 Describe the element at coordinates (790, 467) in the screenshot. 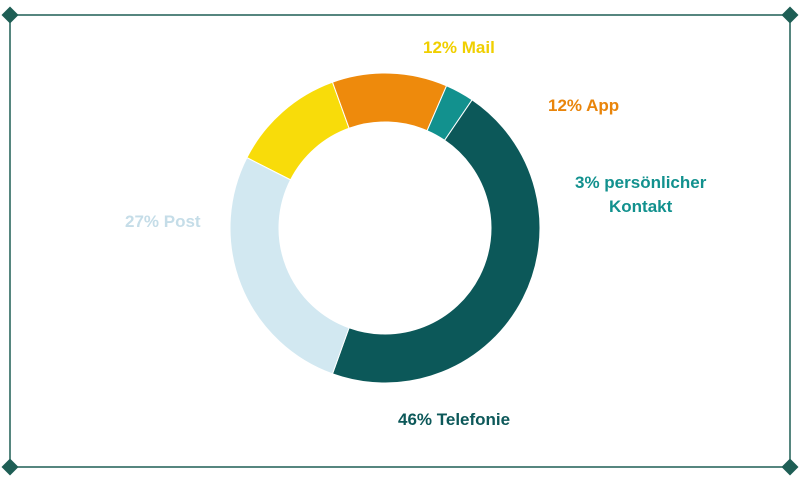

I see `frame-corner-bottom-right` at that location.